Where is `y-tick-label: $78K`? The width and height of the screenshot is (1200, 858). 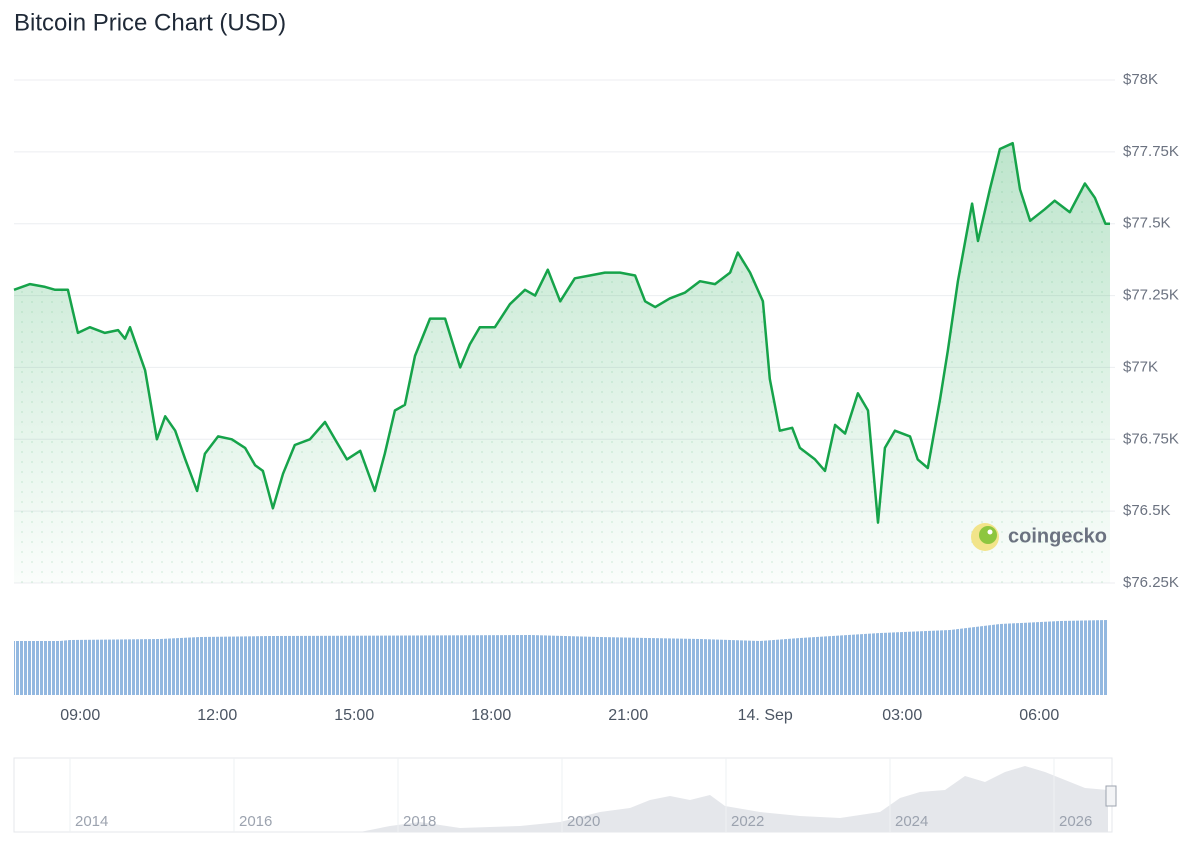 y-tick-label: $78K is located at coordinates (1140, 79).